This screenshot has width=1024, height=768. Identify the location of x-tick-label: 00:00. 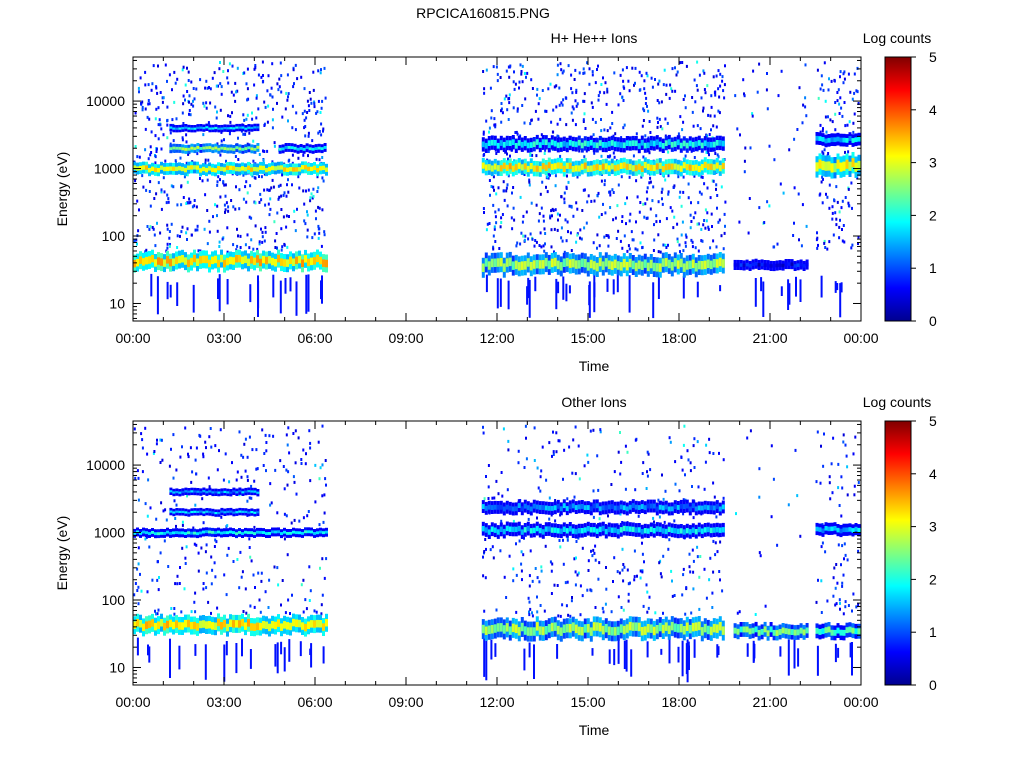
(860, 338).